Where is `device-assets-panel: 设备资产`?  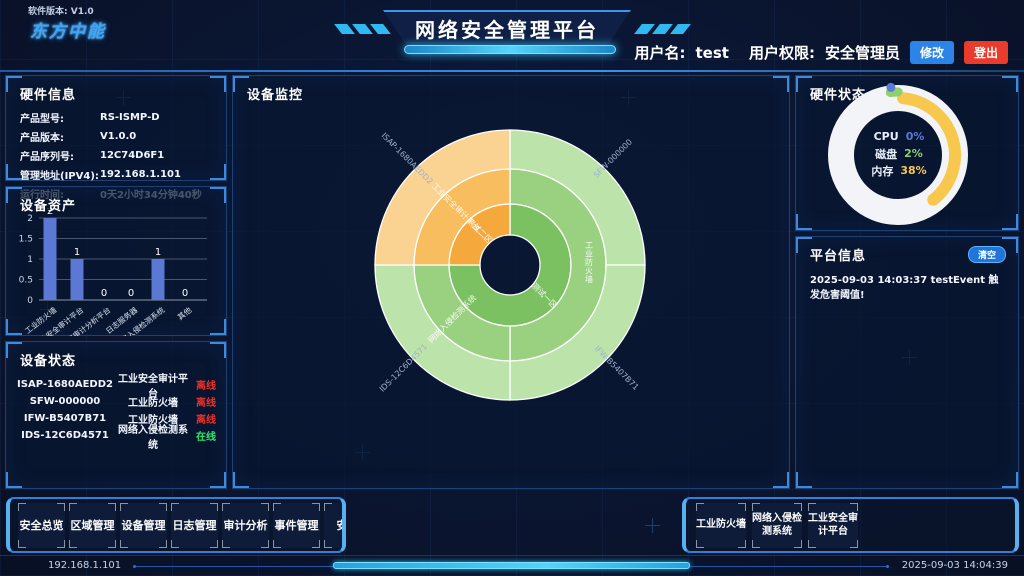 device-assets-panel: 设备资产 is located at coordinates (116, 261).